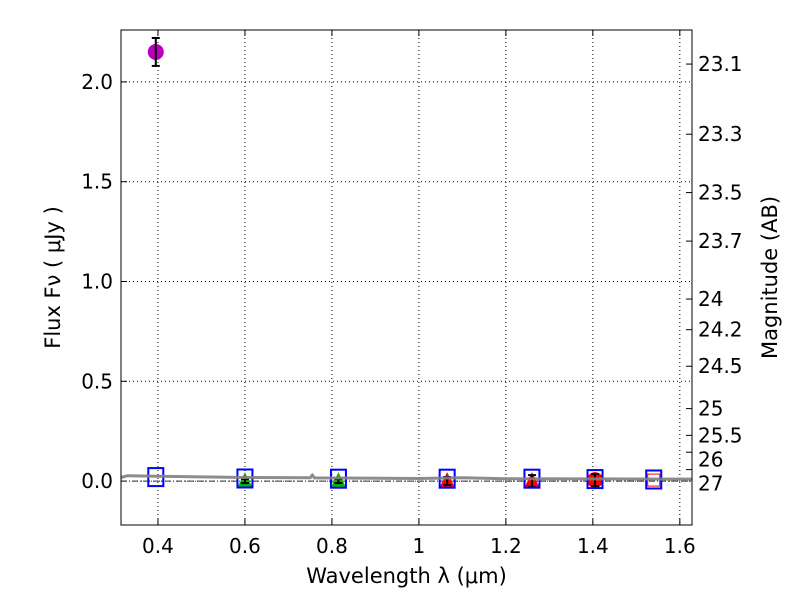 The width and height of the screenshot is (800, 604). Describe the element at coordinates (419, 546) in the screenshot. I see `x-tick-label: 1` at that location.